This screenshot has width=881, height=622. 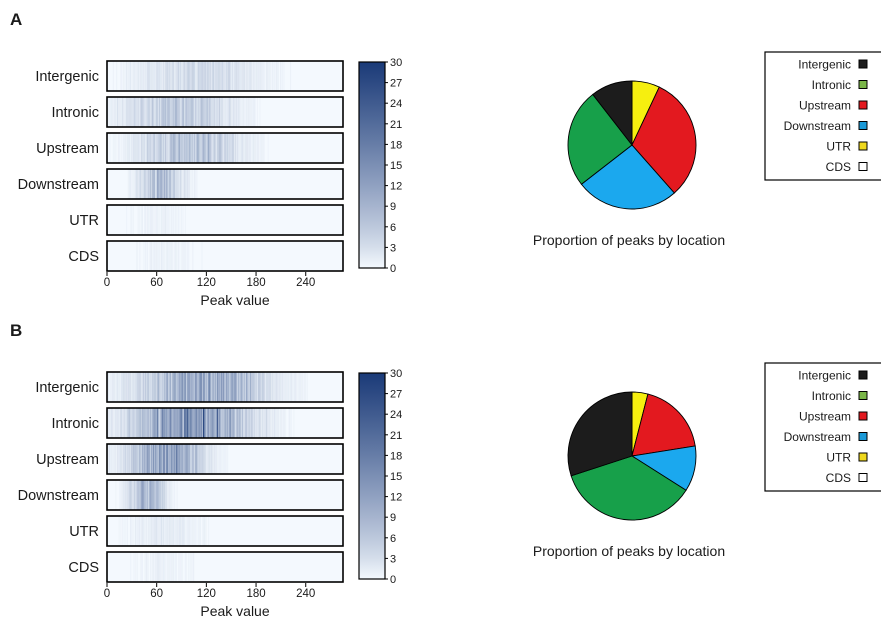 What do you see at coordinates (396, 84) in the screenshot?
I see `colorbar-tick-label: 27` at bounding box center [396, 84].